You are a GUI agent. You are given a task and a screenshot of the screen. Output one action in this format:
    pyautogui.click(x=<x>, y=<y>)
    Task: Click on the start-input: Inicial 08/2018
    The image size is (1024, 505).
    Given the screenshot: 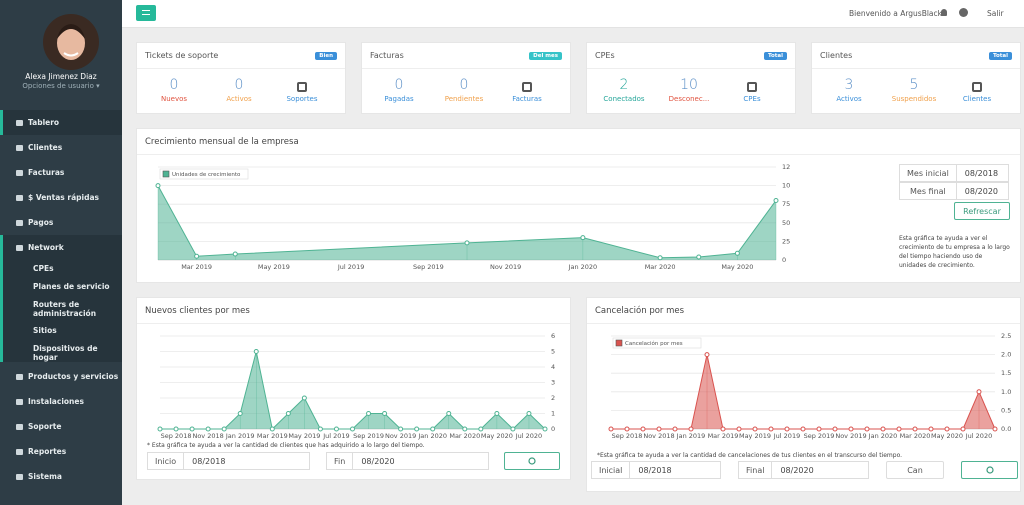 What is the action you would take?
    pyautogui.click(x=656, y=470)
    